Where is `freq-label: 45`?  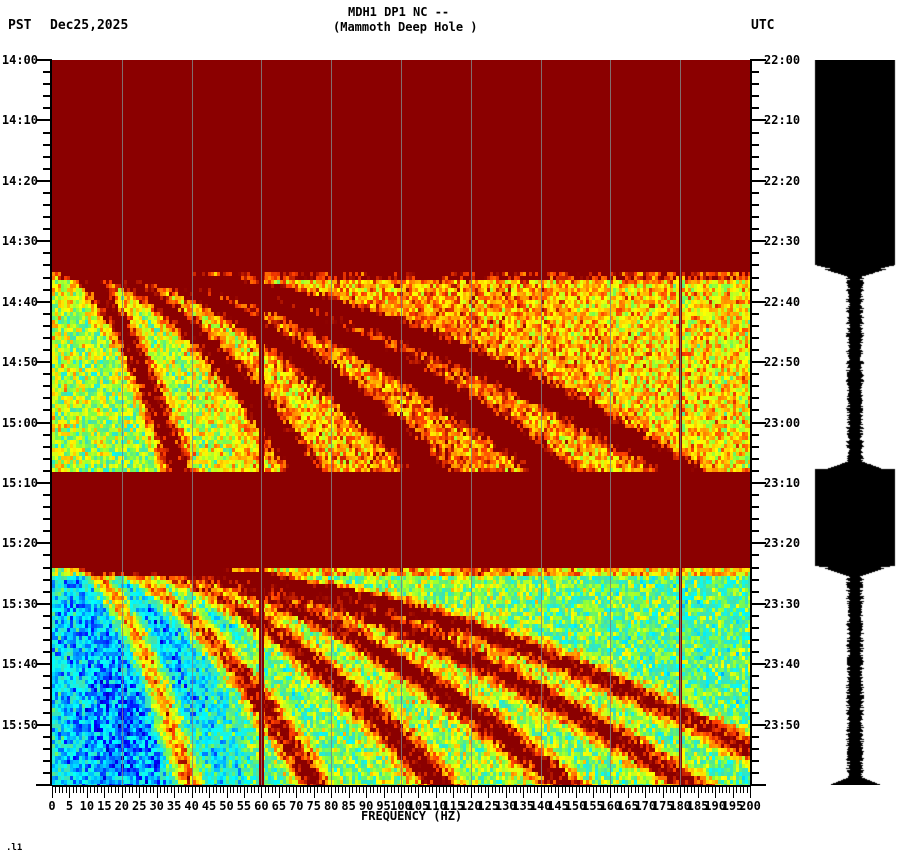
freq-label: 45 is located at coordinates (209, 806).